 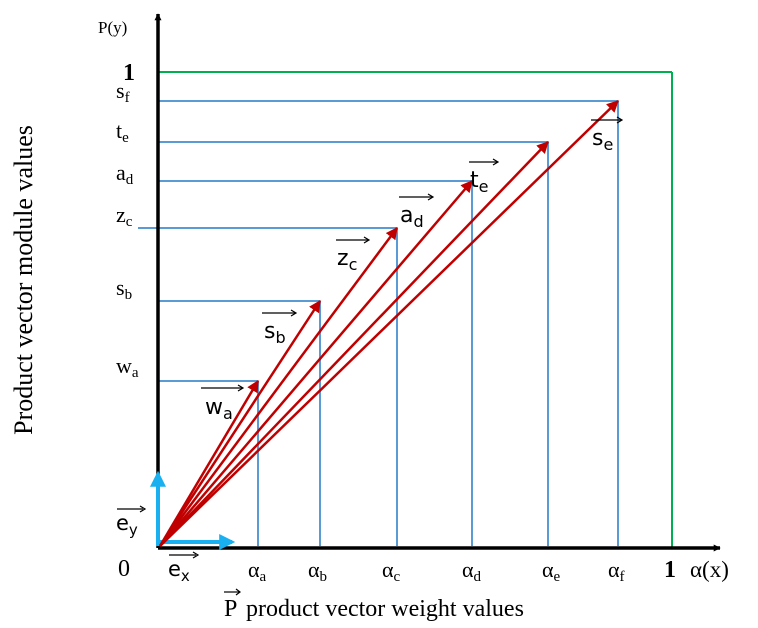 What do you see at coordinates (551, 571) in the screenshot?
I see `x-tick-label-alpha-e: αe` at bounding box center [551, 571].